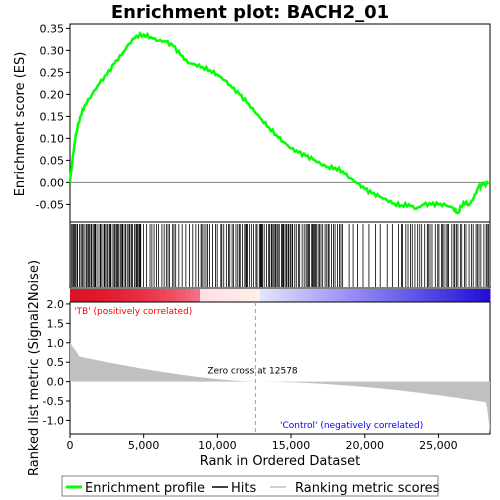 This screenshot has height=500, width=500. What do you see at coordinates (145, 488) in the screenshot?
I see `legend-es-label: Enrichment profile` at bounding box center [145, 488].